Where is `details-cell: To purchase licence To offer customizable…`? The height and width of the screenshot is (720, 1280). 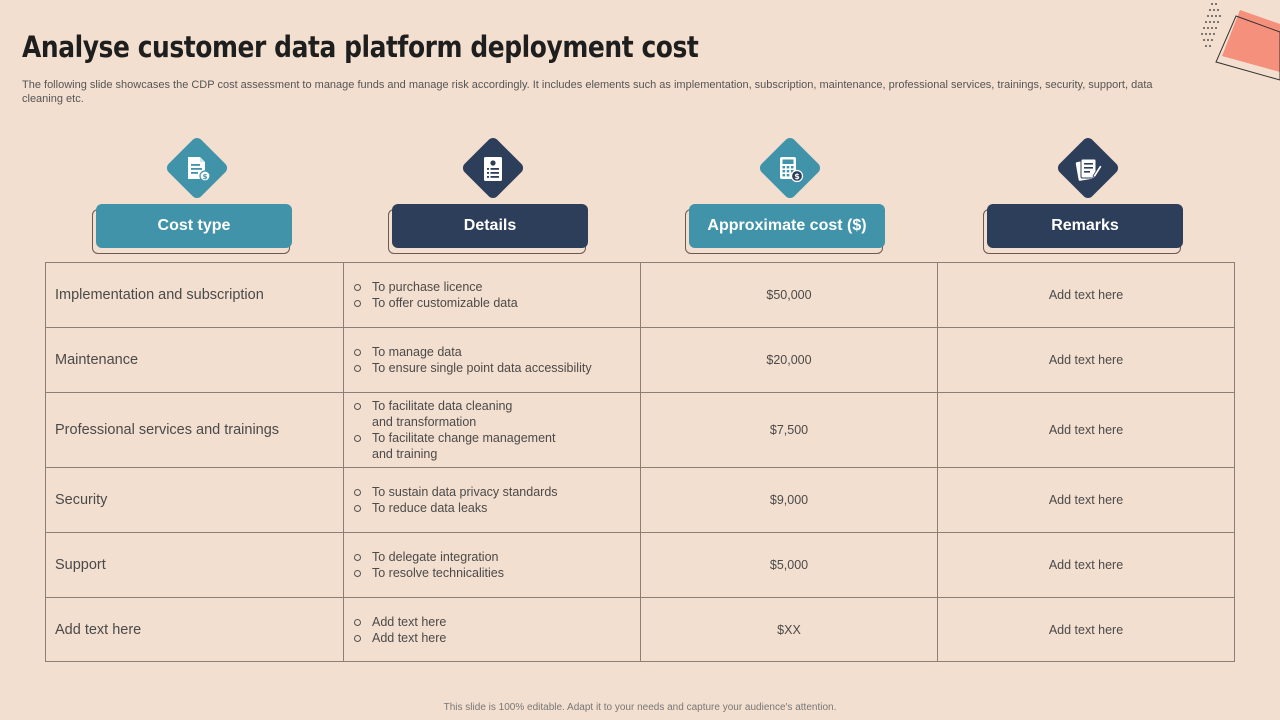 details-cell: To purchase licence To offer customizable… is located at coordinates (491, 295).